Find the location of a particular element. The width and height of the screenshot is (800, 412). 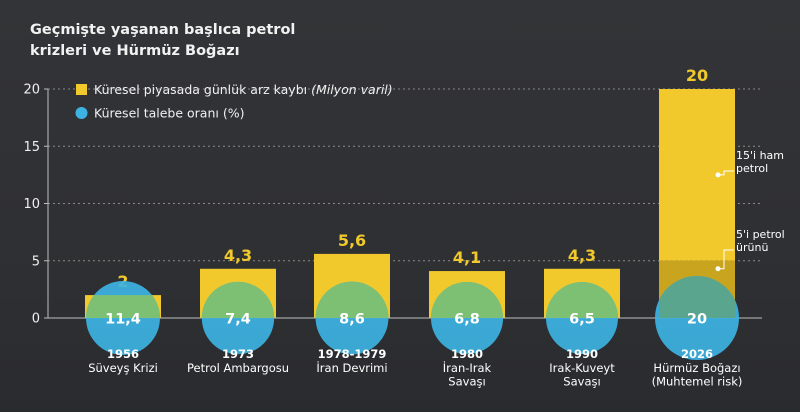

pct-label: 8,6 is located at coordinates (352, 320).